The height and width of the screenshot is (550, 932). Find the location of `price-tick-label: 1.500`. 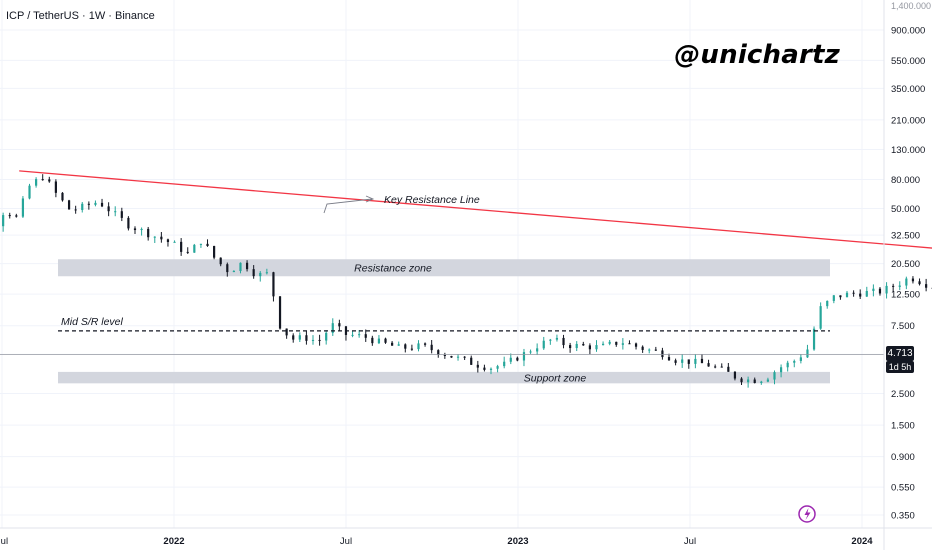

price-tick-label: 1.500 is located at coordinates (903, 426).